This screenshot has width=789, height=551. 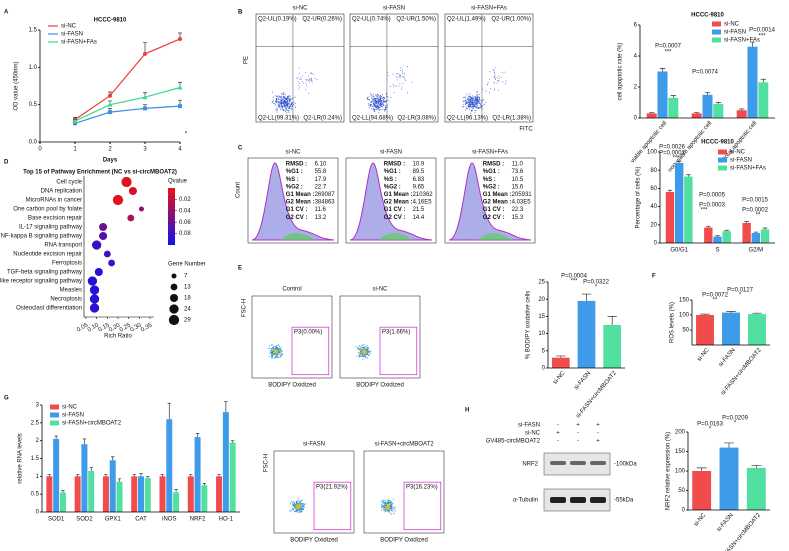 What do you see at coordinates (127, 114) in the screenshot?
I see `series-line` at bounding box center [127, 114].